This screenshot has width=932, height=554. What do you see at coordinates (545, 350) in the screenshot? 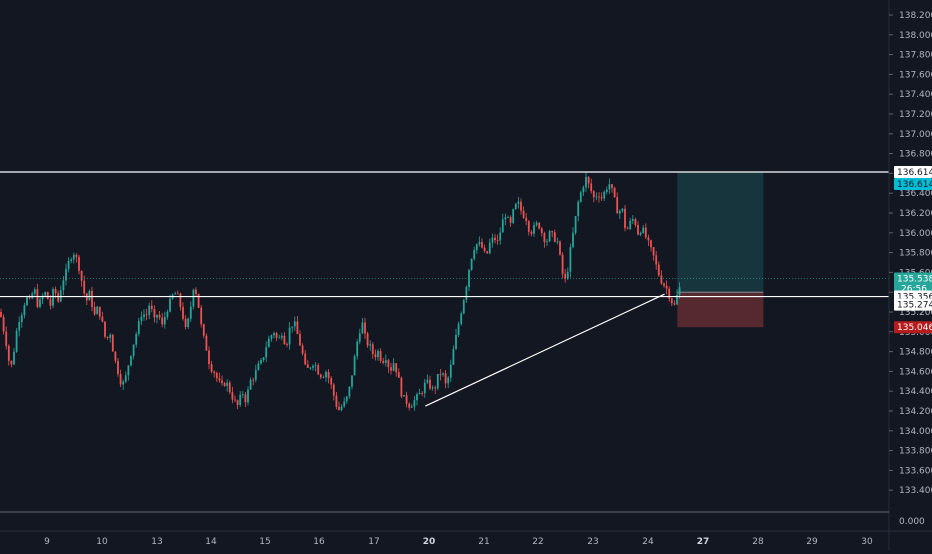
I see `trendline` at bounding box center [545, 350].